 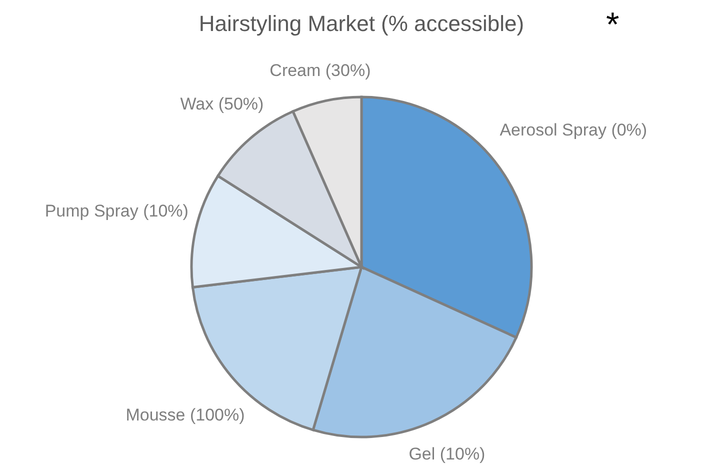 What do you see at coordinates (447, 454) in the screenshot?
I see `slice-label: Gel (10%)` at bounding box center [447, 454].